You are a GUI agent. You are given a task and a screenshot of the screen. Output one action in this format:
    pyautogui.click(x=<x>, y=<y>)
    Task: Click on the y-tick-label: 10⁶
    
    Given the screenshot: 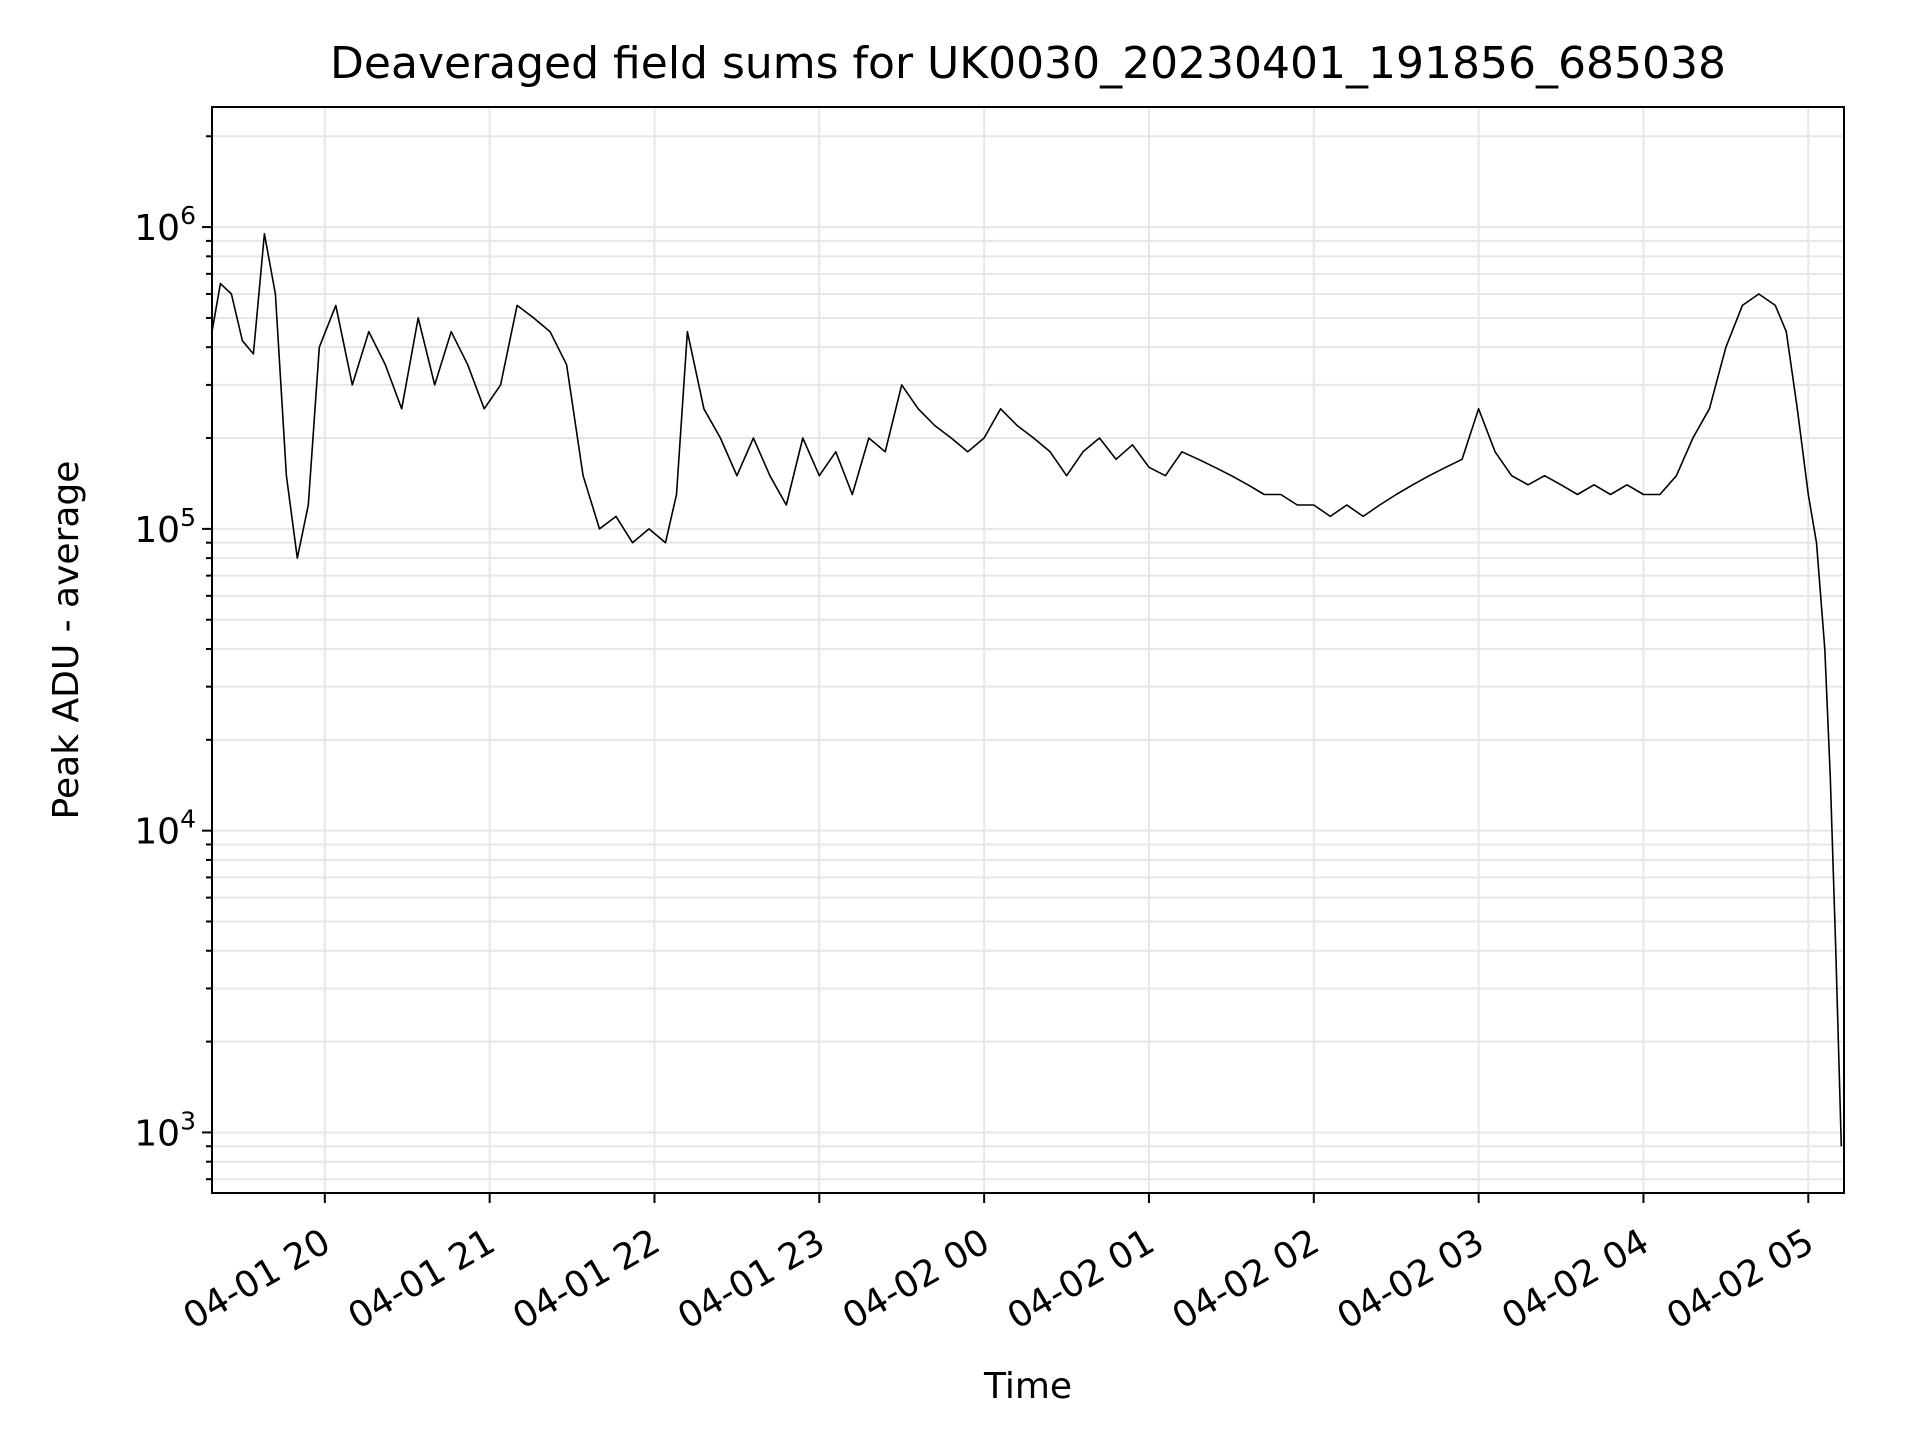 What is the action you would take?
    pyautogui.click(x=165, y=225)
    